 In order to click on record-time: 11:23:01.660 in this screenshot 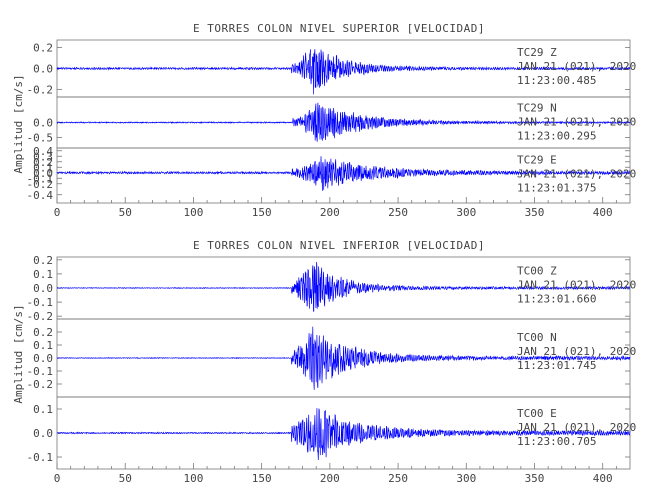, I will do `click(556, 298)`.